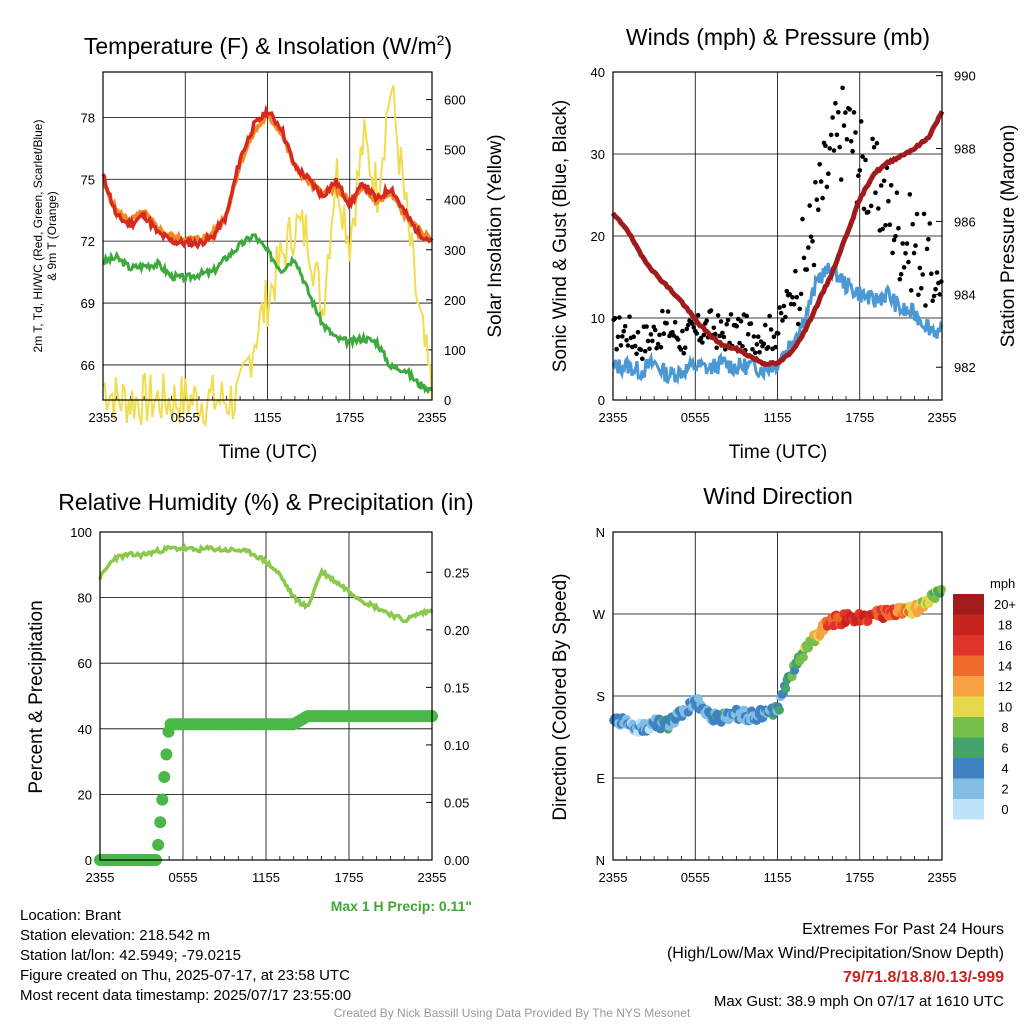 The height and width of the screenshot is (1024, 1024). What do you see at coordinates (1008, 236) in the screenshot?
I see `pressure-ylabel: Station Pressure (Maroon)` at bounding box center [1008, 236].